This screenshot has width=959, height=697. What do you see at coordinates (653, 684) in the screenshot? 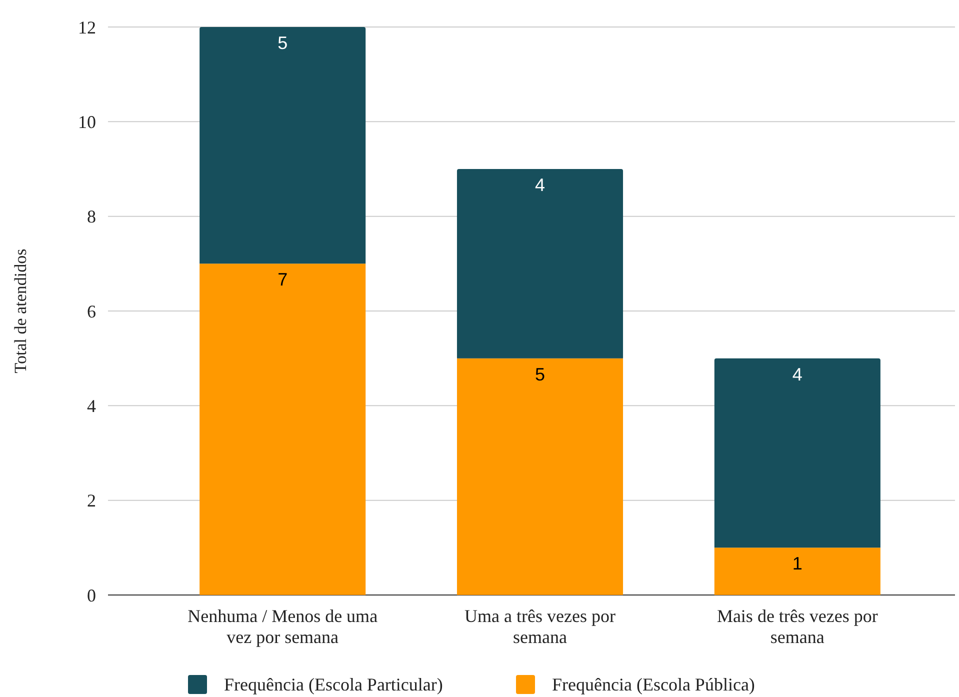
I see `legend-label: Frequência (Escola Pública)` at bounding box center [653, 684].